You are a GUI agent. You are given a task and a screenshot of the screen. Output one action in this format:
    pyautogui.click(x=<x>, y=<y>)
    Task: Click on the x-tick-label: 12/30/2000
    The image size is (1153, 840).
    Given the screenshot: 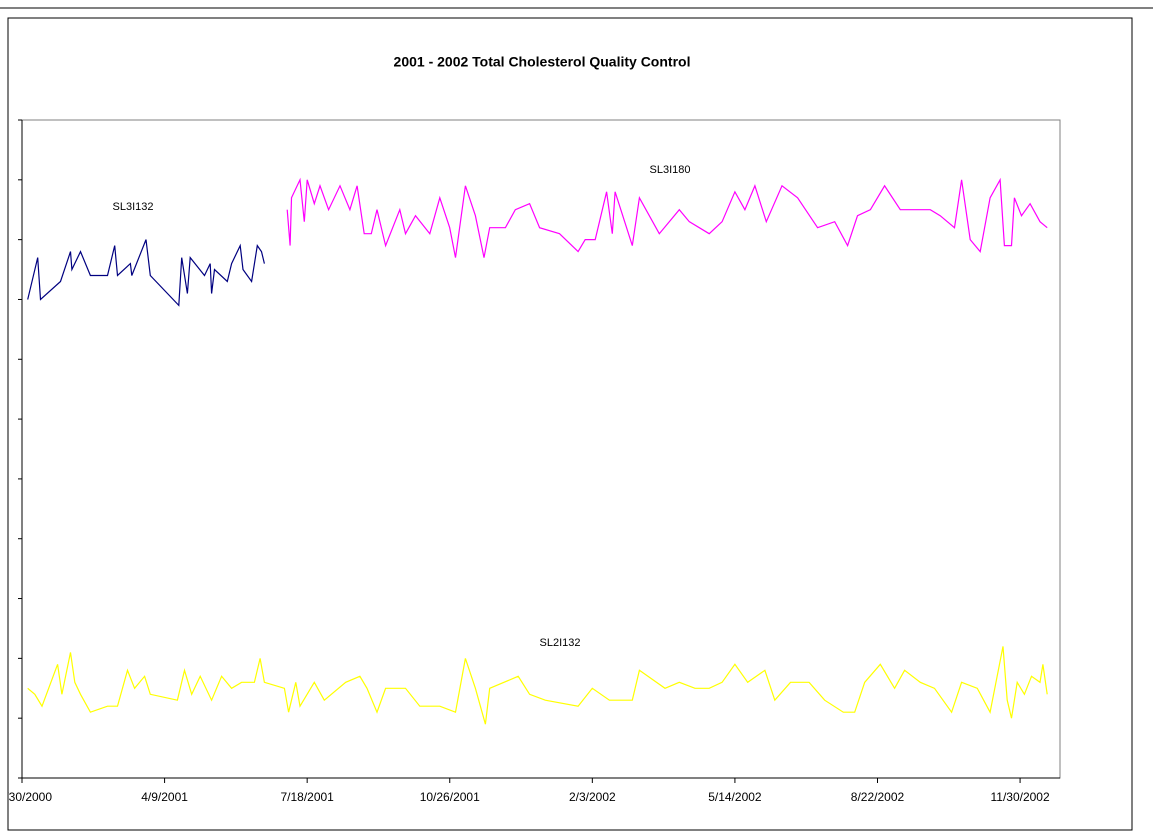 What is the action you would take?
    pyautogui.click(x=26, y=797)
    